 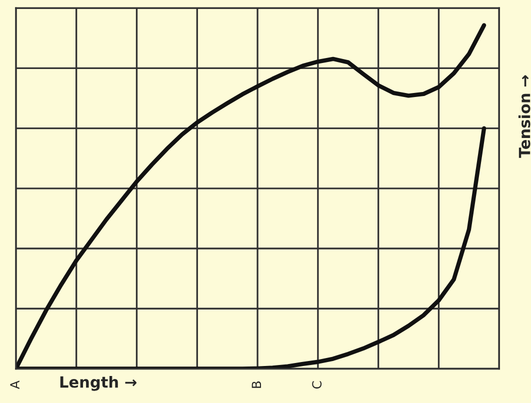 I want to click on x-tick-label: A, so click(x=15, y=385).